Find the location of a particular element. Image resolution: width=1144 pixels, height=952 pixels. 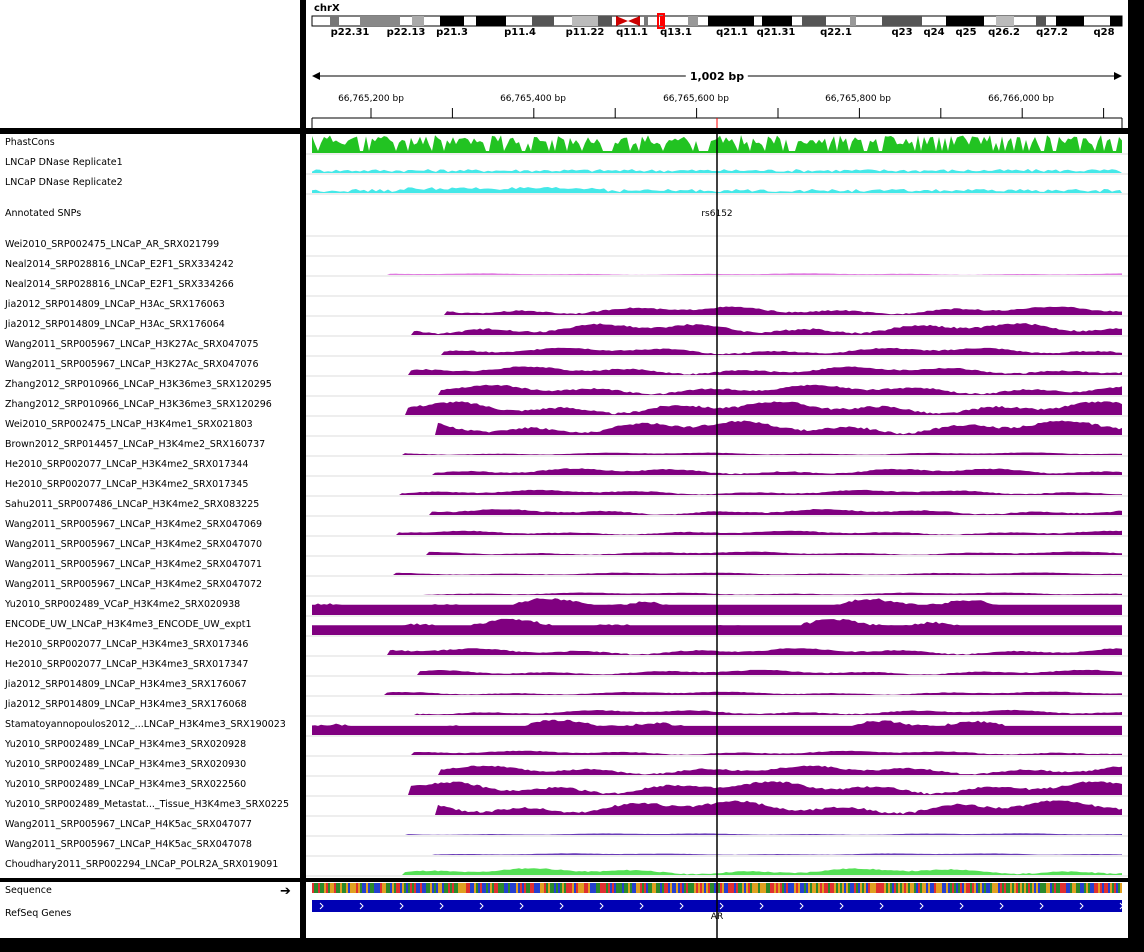

track-name: He2010_SRP002077_LNCaP_H3K4me2_SRX017345 is located at coordinates (127, 484).